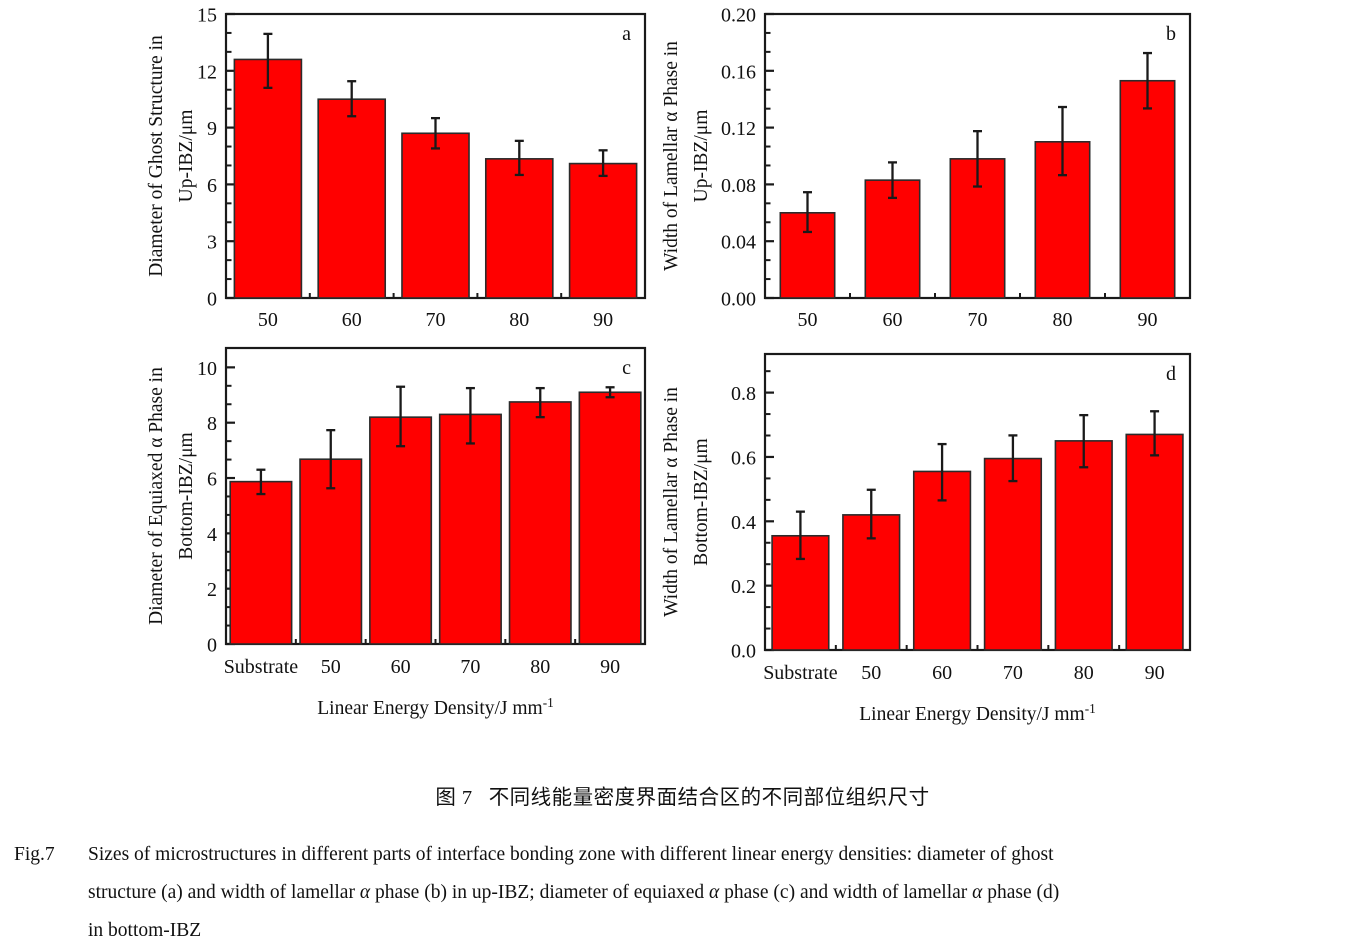  I want to click on caption-alpha-3: α, so click(977, 893).